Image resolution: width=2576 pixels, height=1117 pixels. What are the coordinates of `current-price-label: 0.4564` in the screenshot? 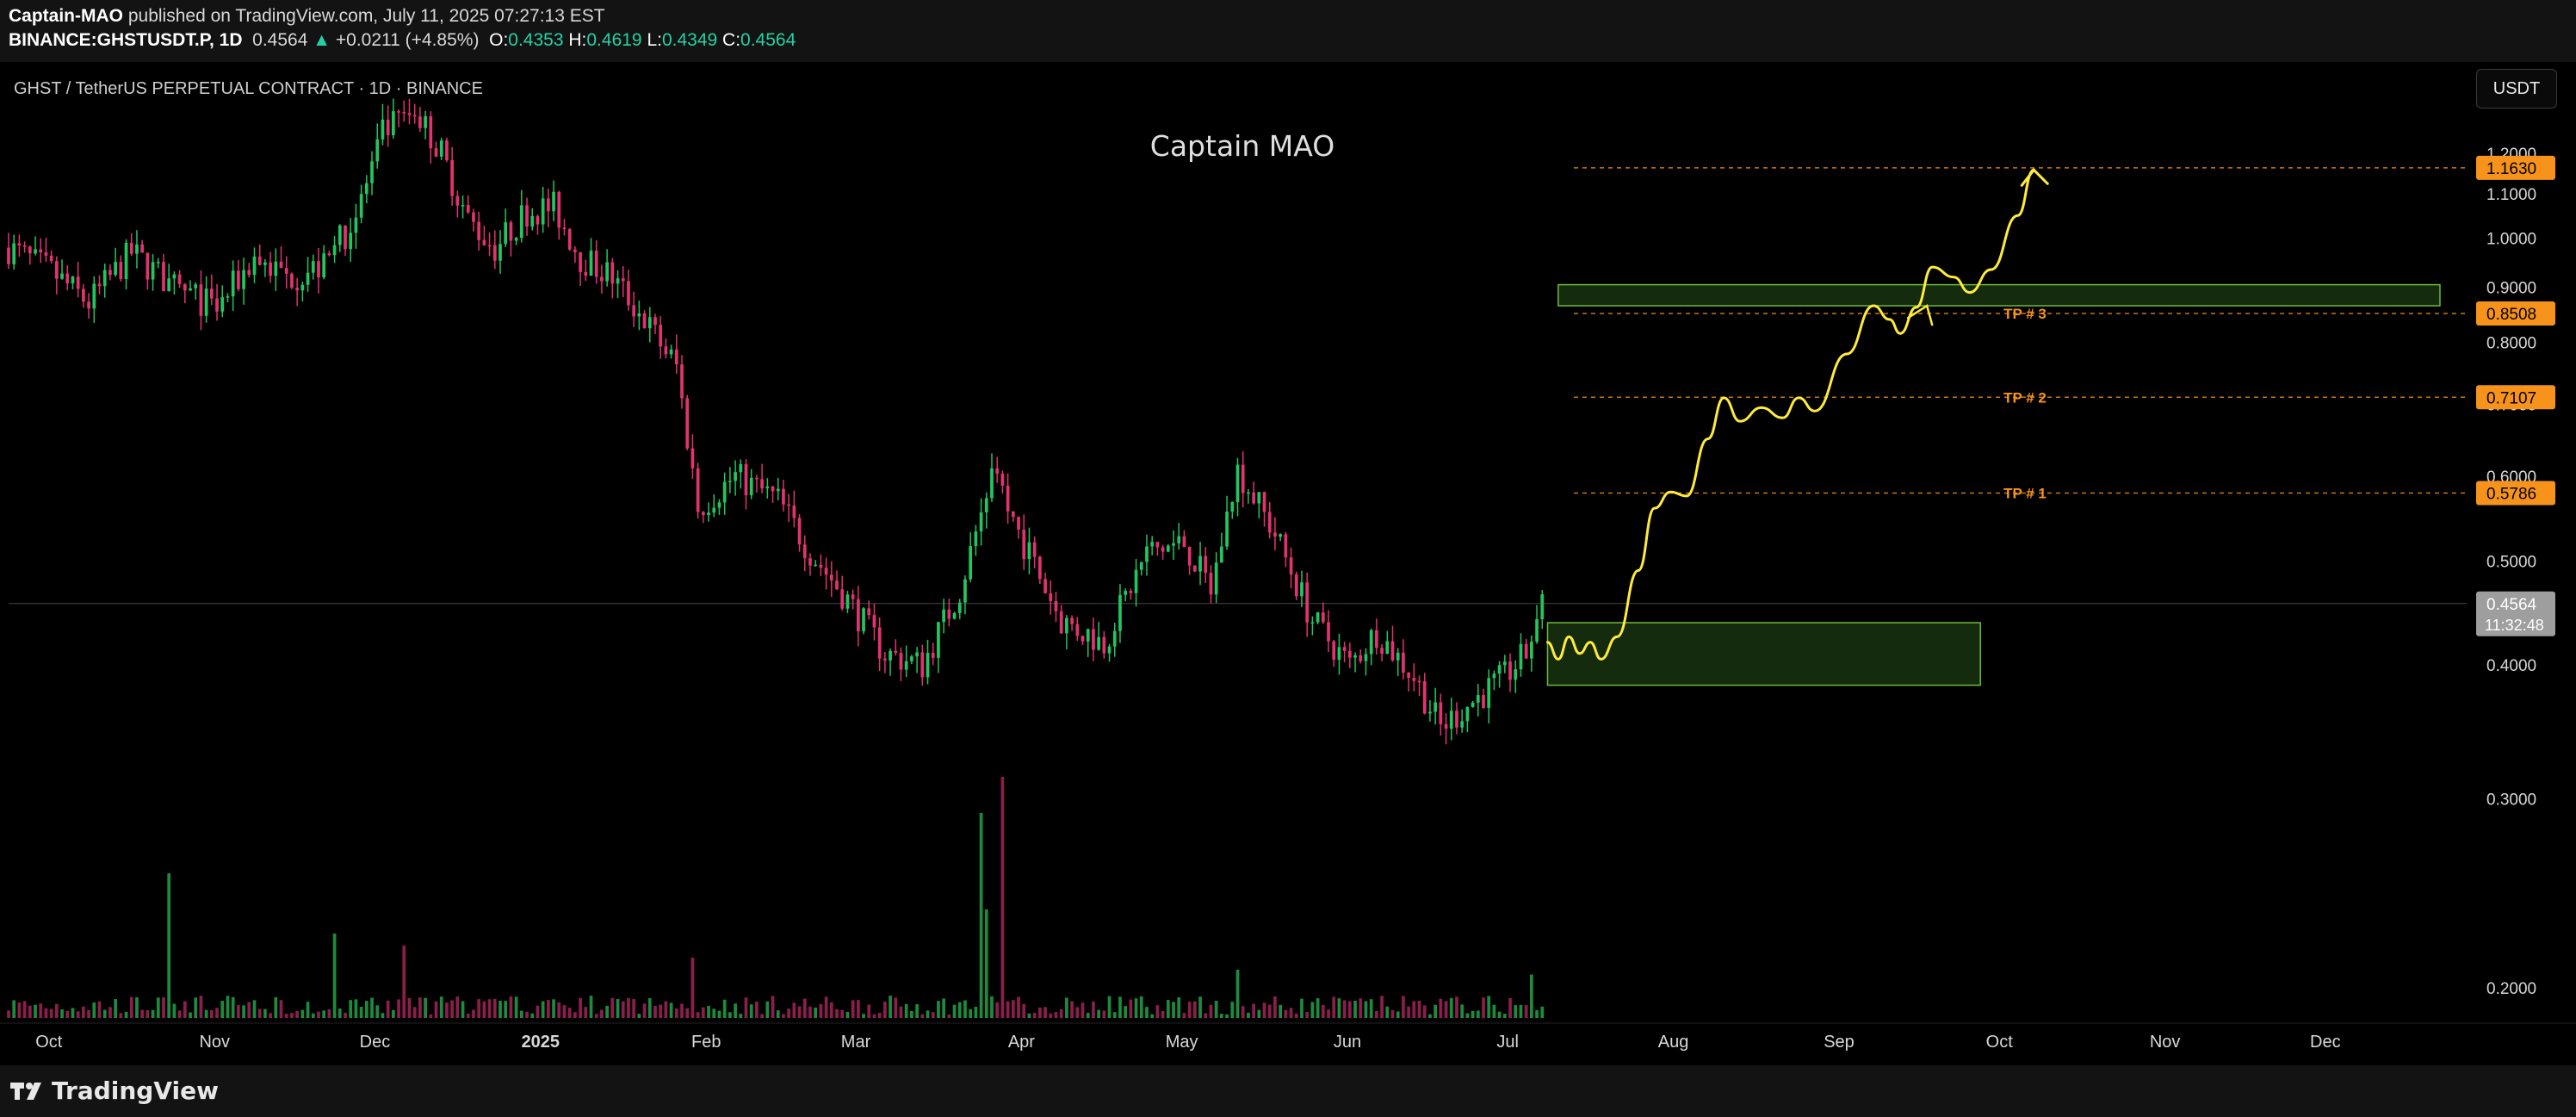 It's located at (2511, 605).